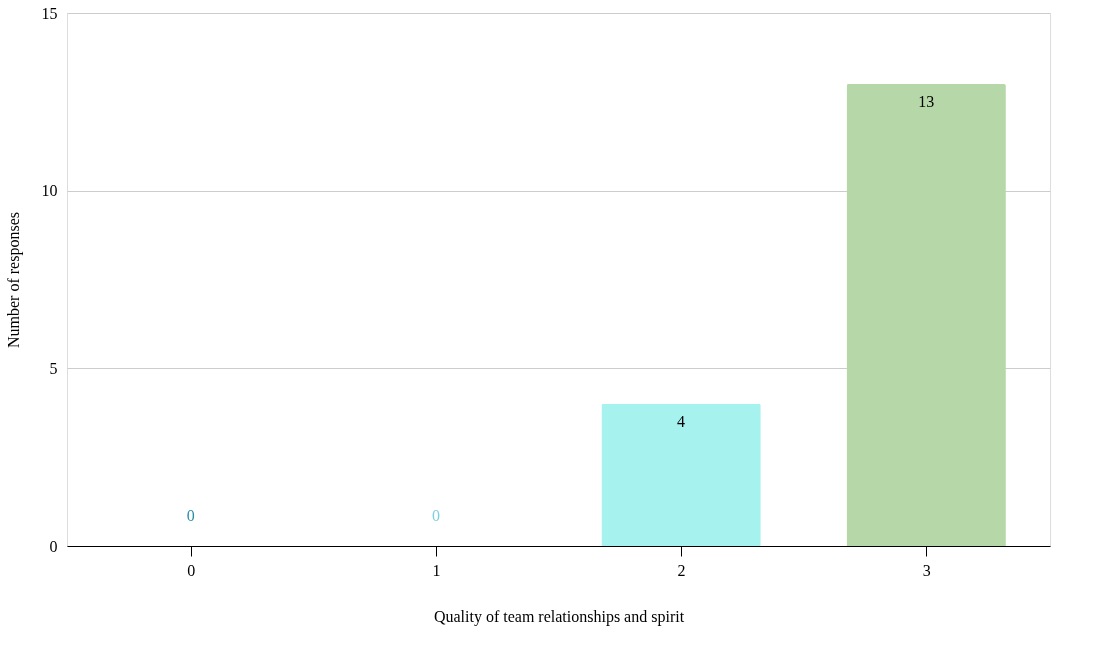 This screenshot has width=1095, height=656. Describe the element at coordinates (49, 13) in the screenshot. I see `y-tick-label: 15` at that location.